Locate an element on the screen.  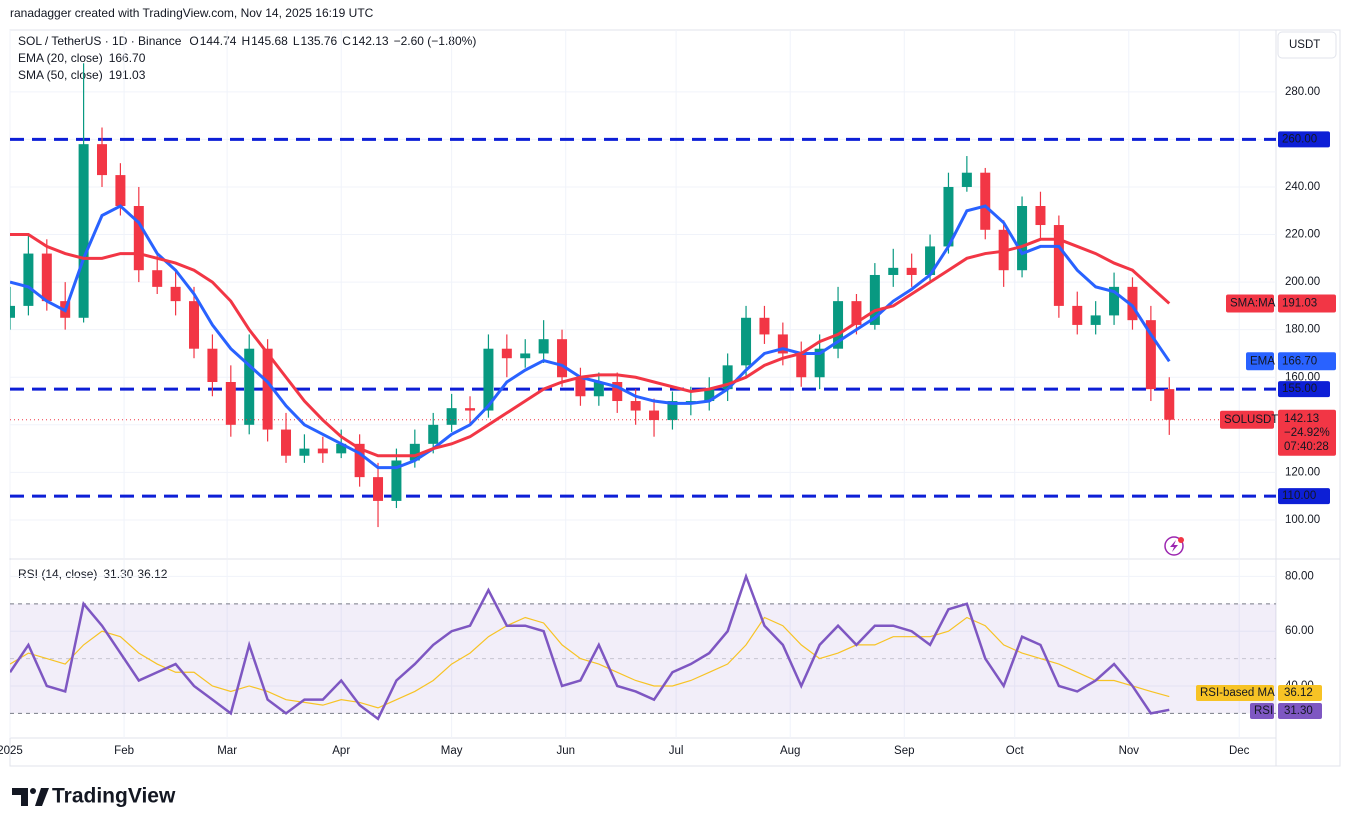
indicator-name: SMA (50, close) is located at coordinates (60, 75).